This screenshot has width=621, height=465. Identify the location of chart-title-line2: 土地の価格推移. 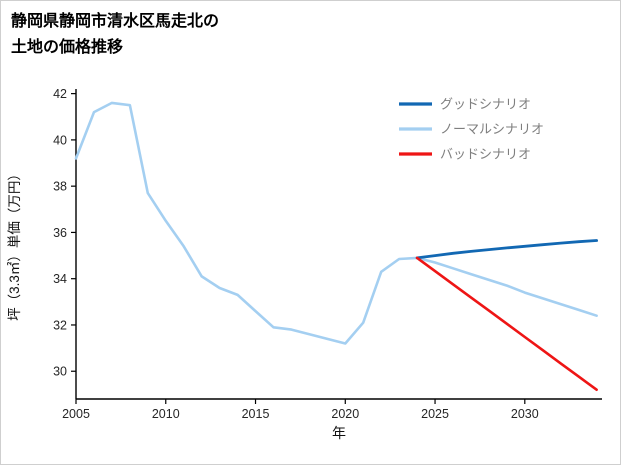
(67, 47).